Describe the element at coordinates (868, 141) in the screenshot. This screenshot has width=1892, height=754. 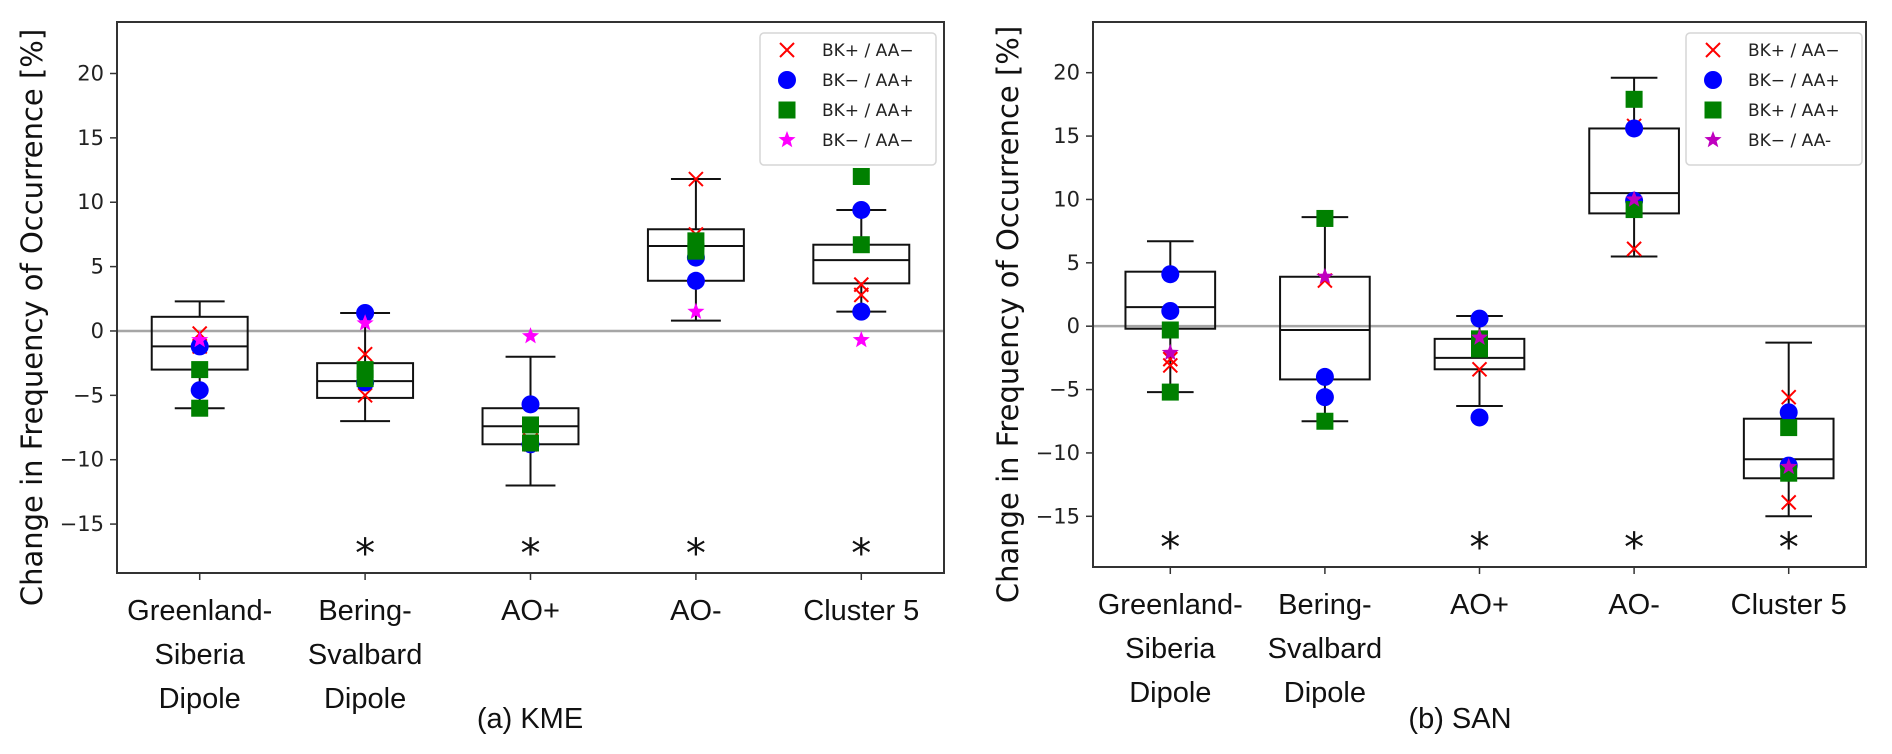
I see `legend-label: BK− / AA−` at that location.